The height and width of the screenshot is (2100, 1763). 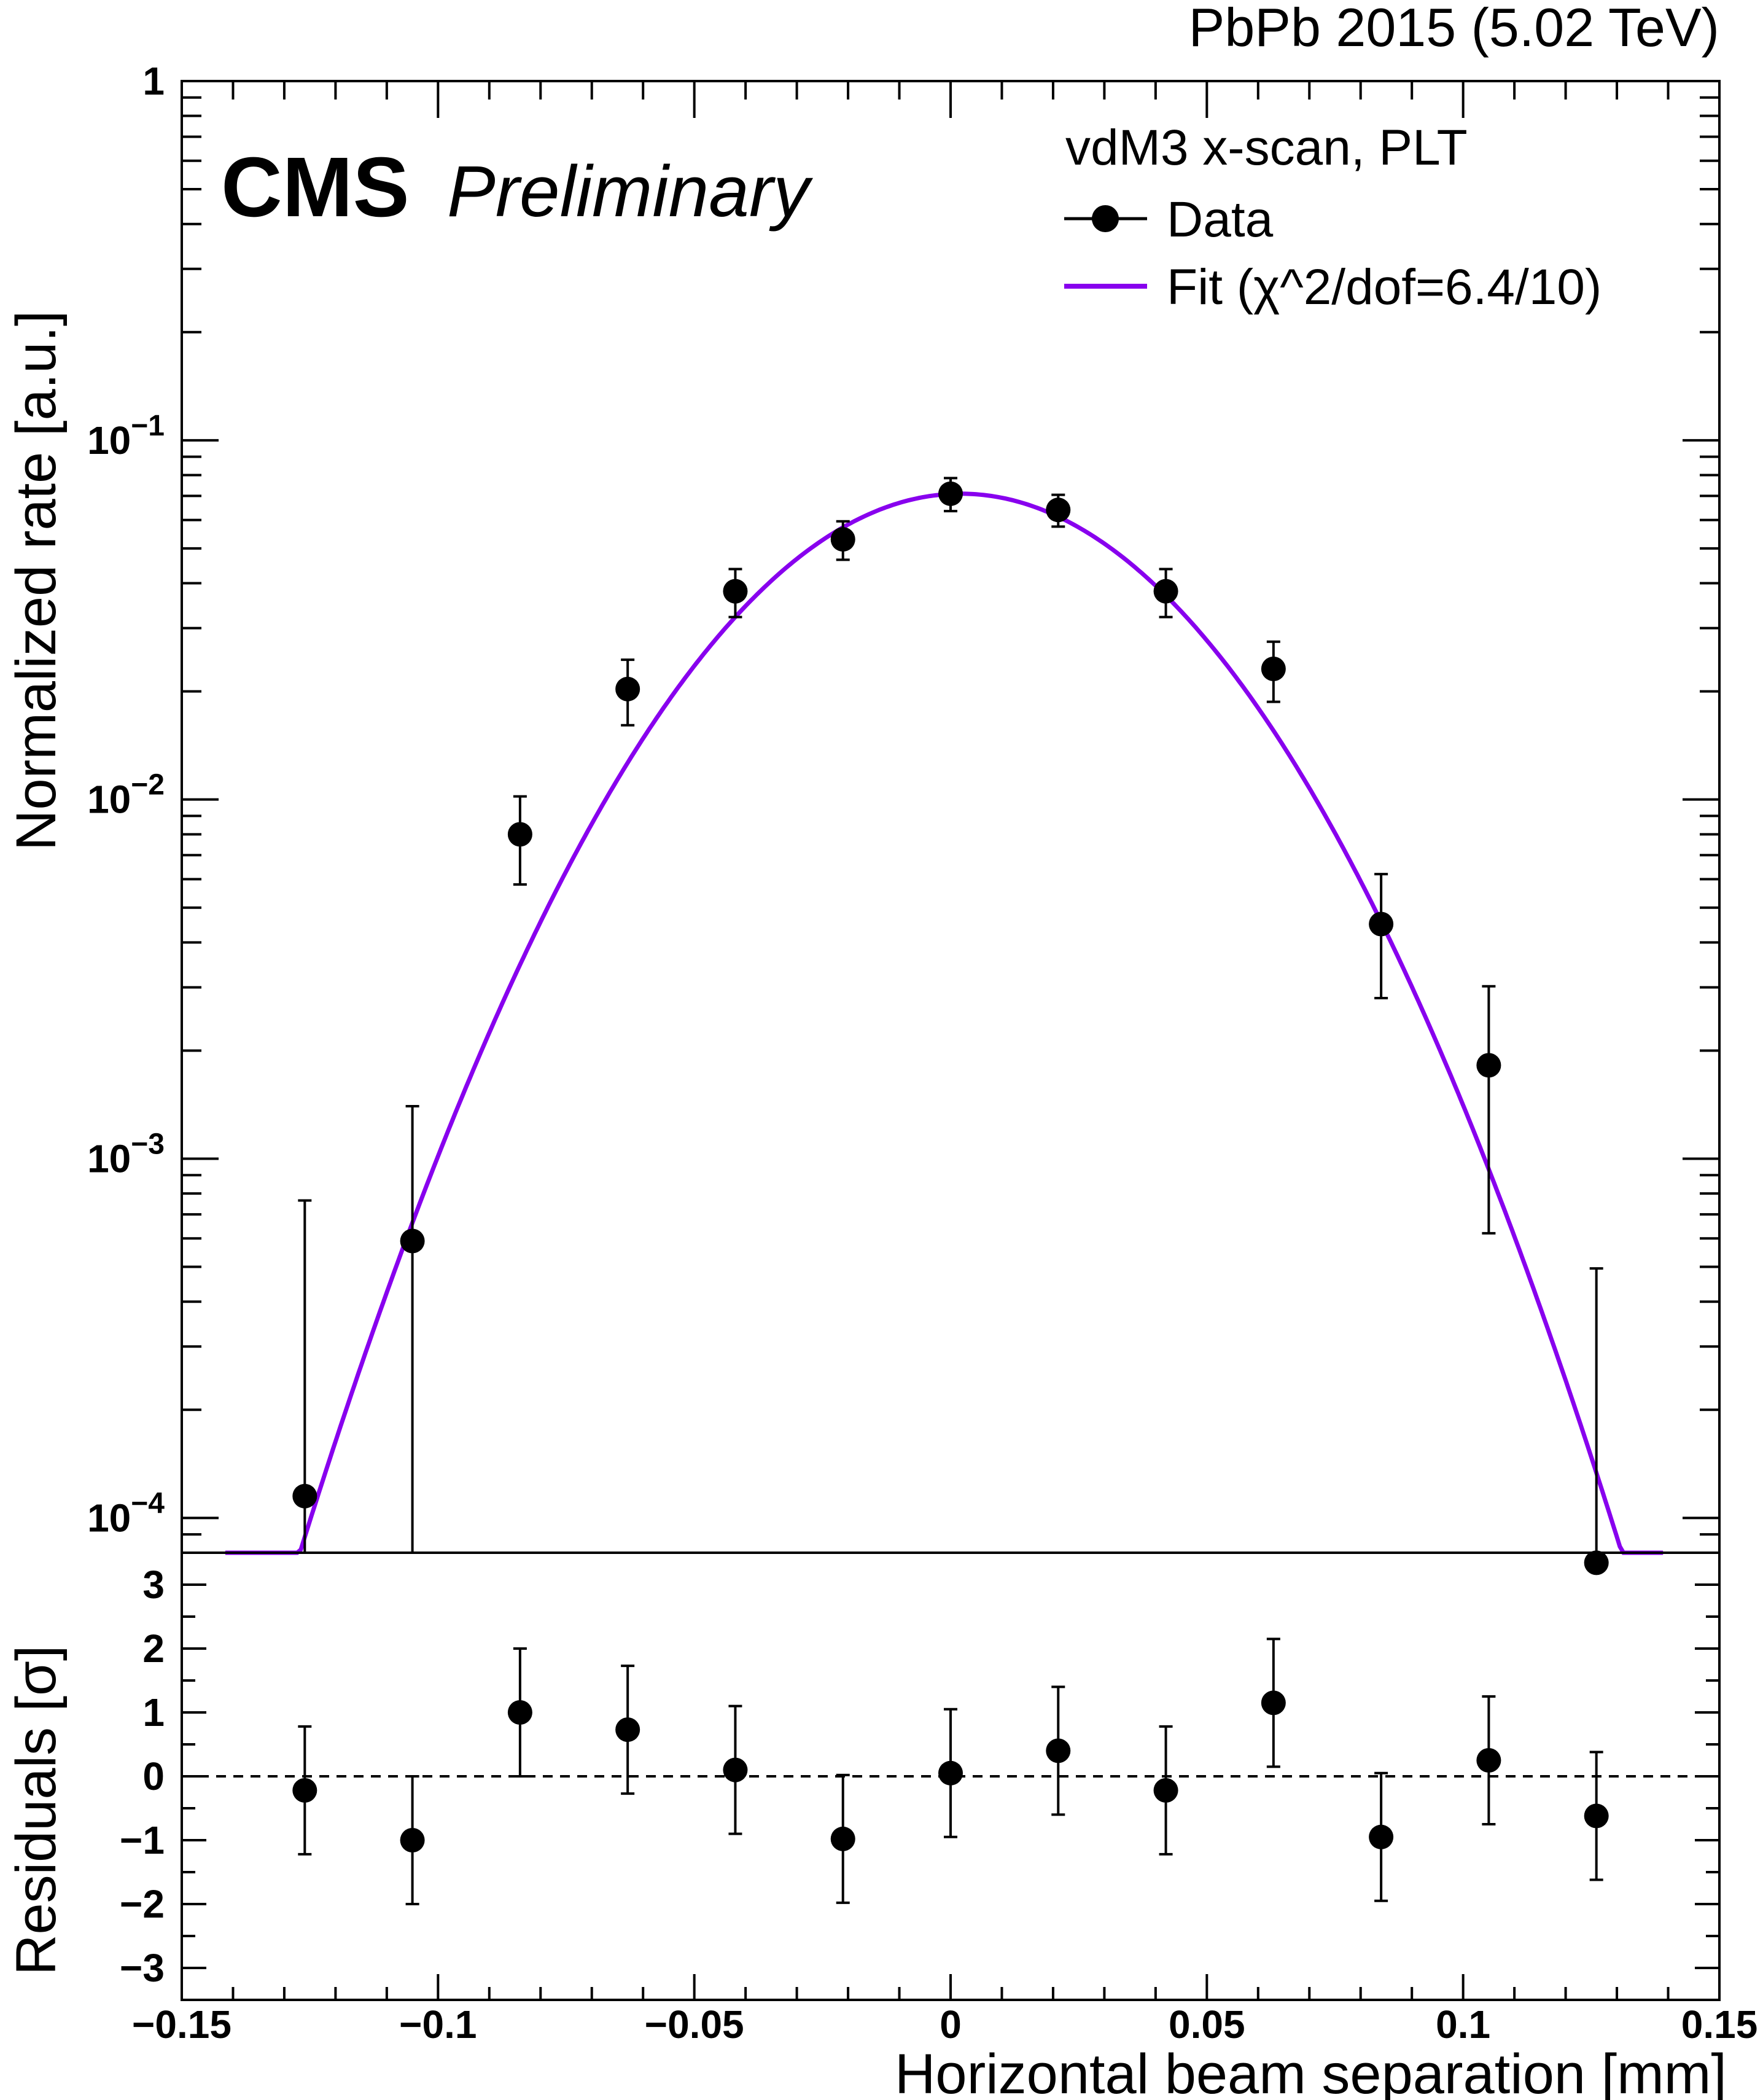 I want to click on x-tick-label: 0.05, so click(x=1207, y=2024).